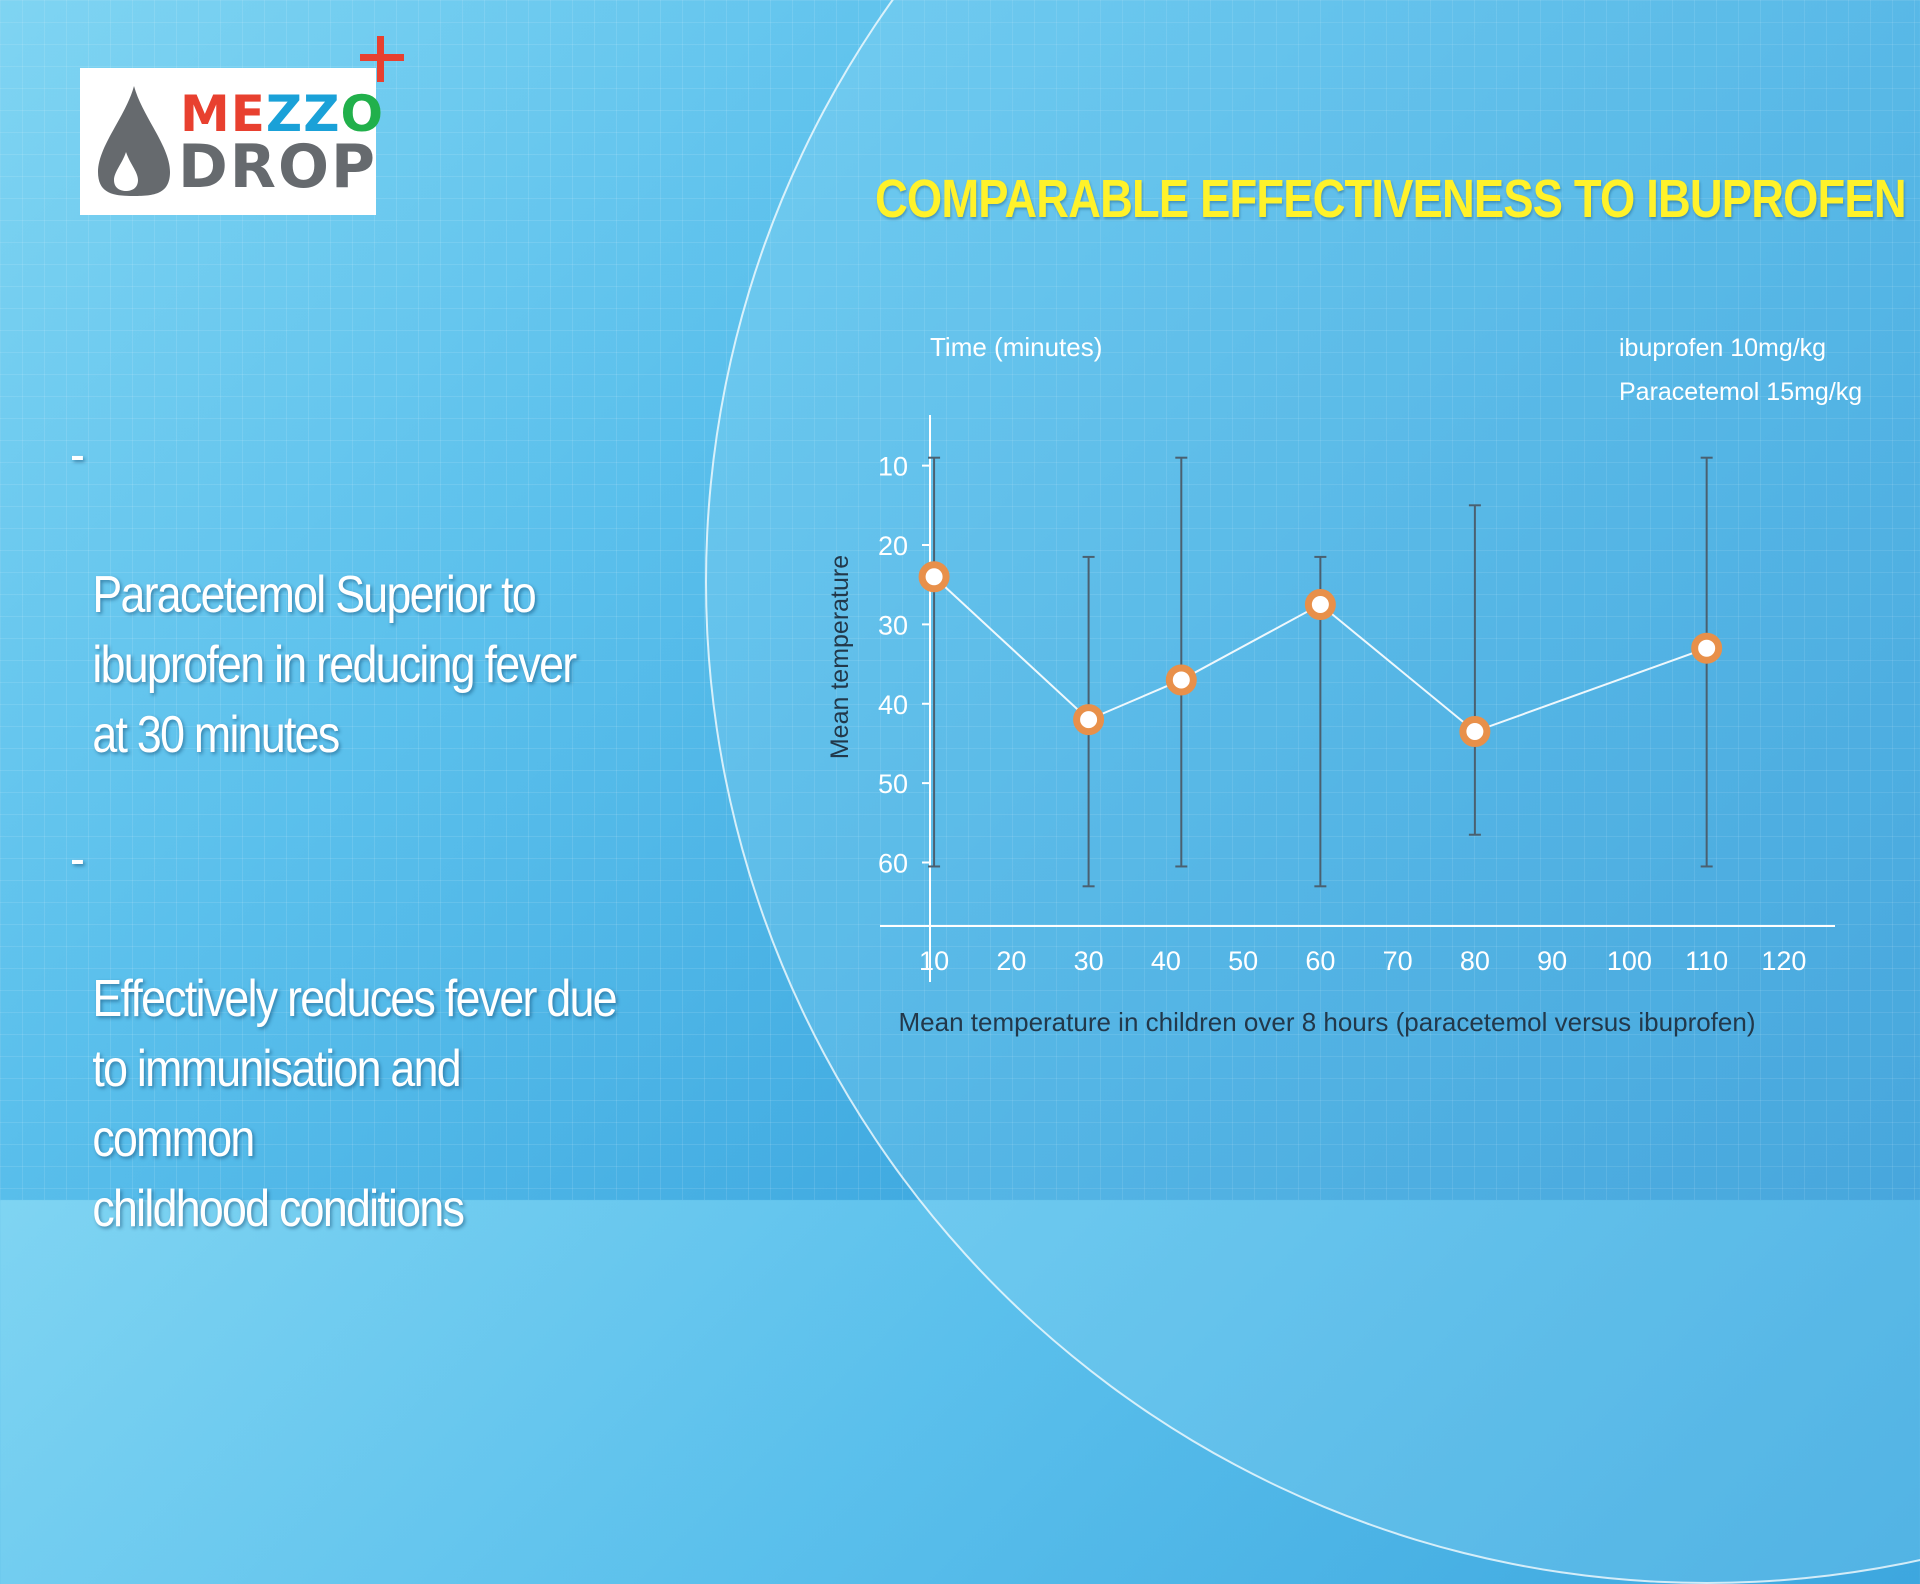 The width and height of the screenshot is (1920, 1584). What do you see at coordinates (1320, 961) in the screenshot?
I see `x-tick-label: 60` at bounding box center [1320, 961].